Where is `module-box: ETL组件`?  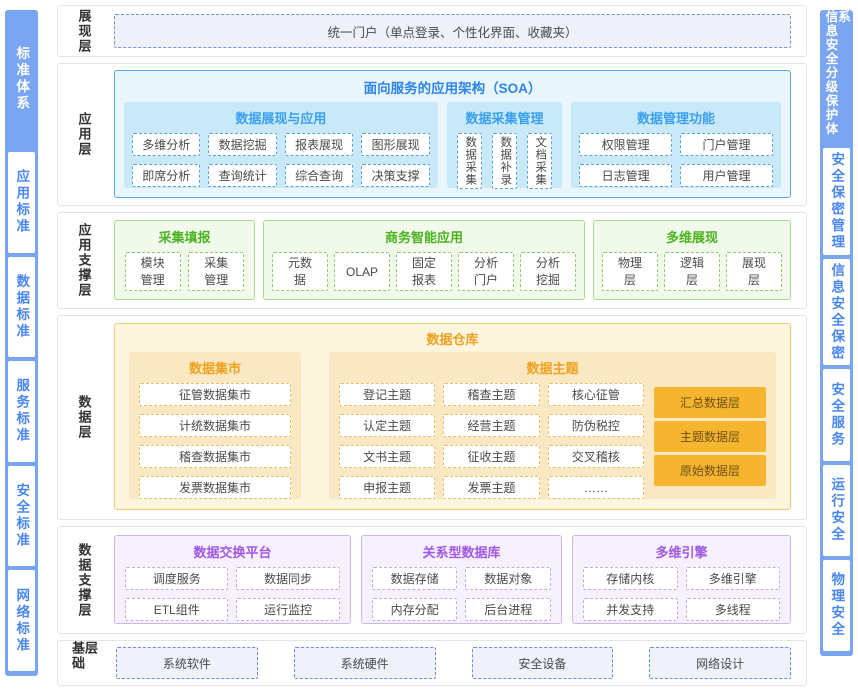
module-box: ETL组件 is located at coordinates (177, 609).